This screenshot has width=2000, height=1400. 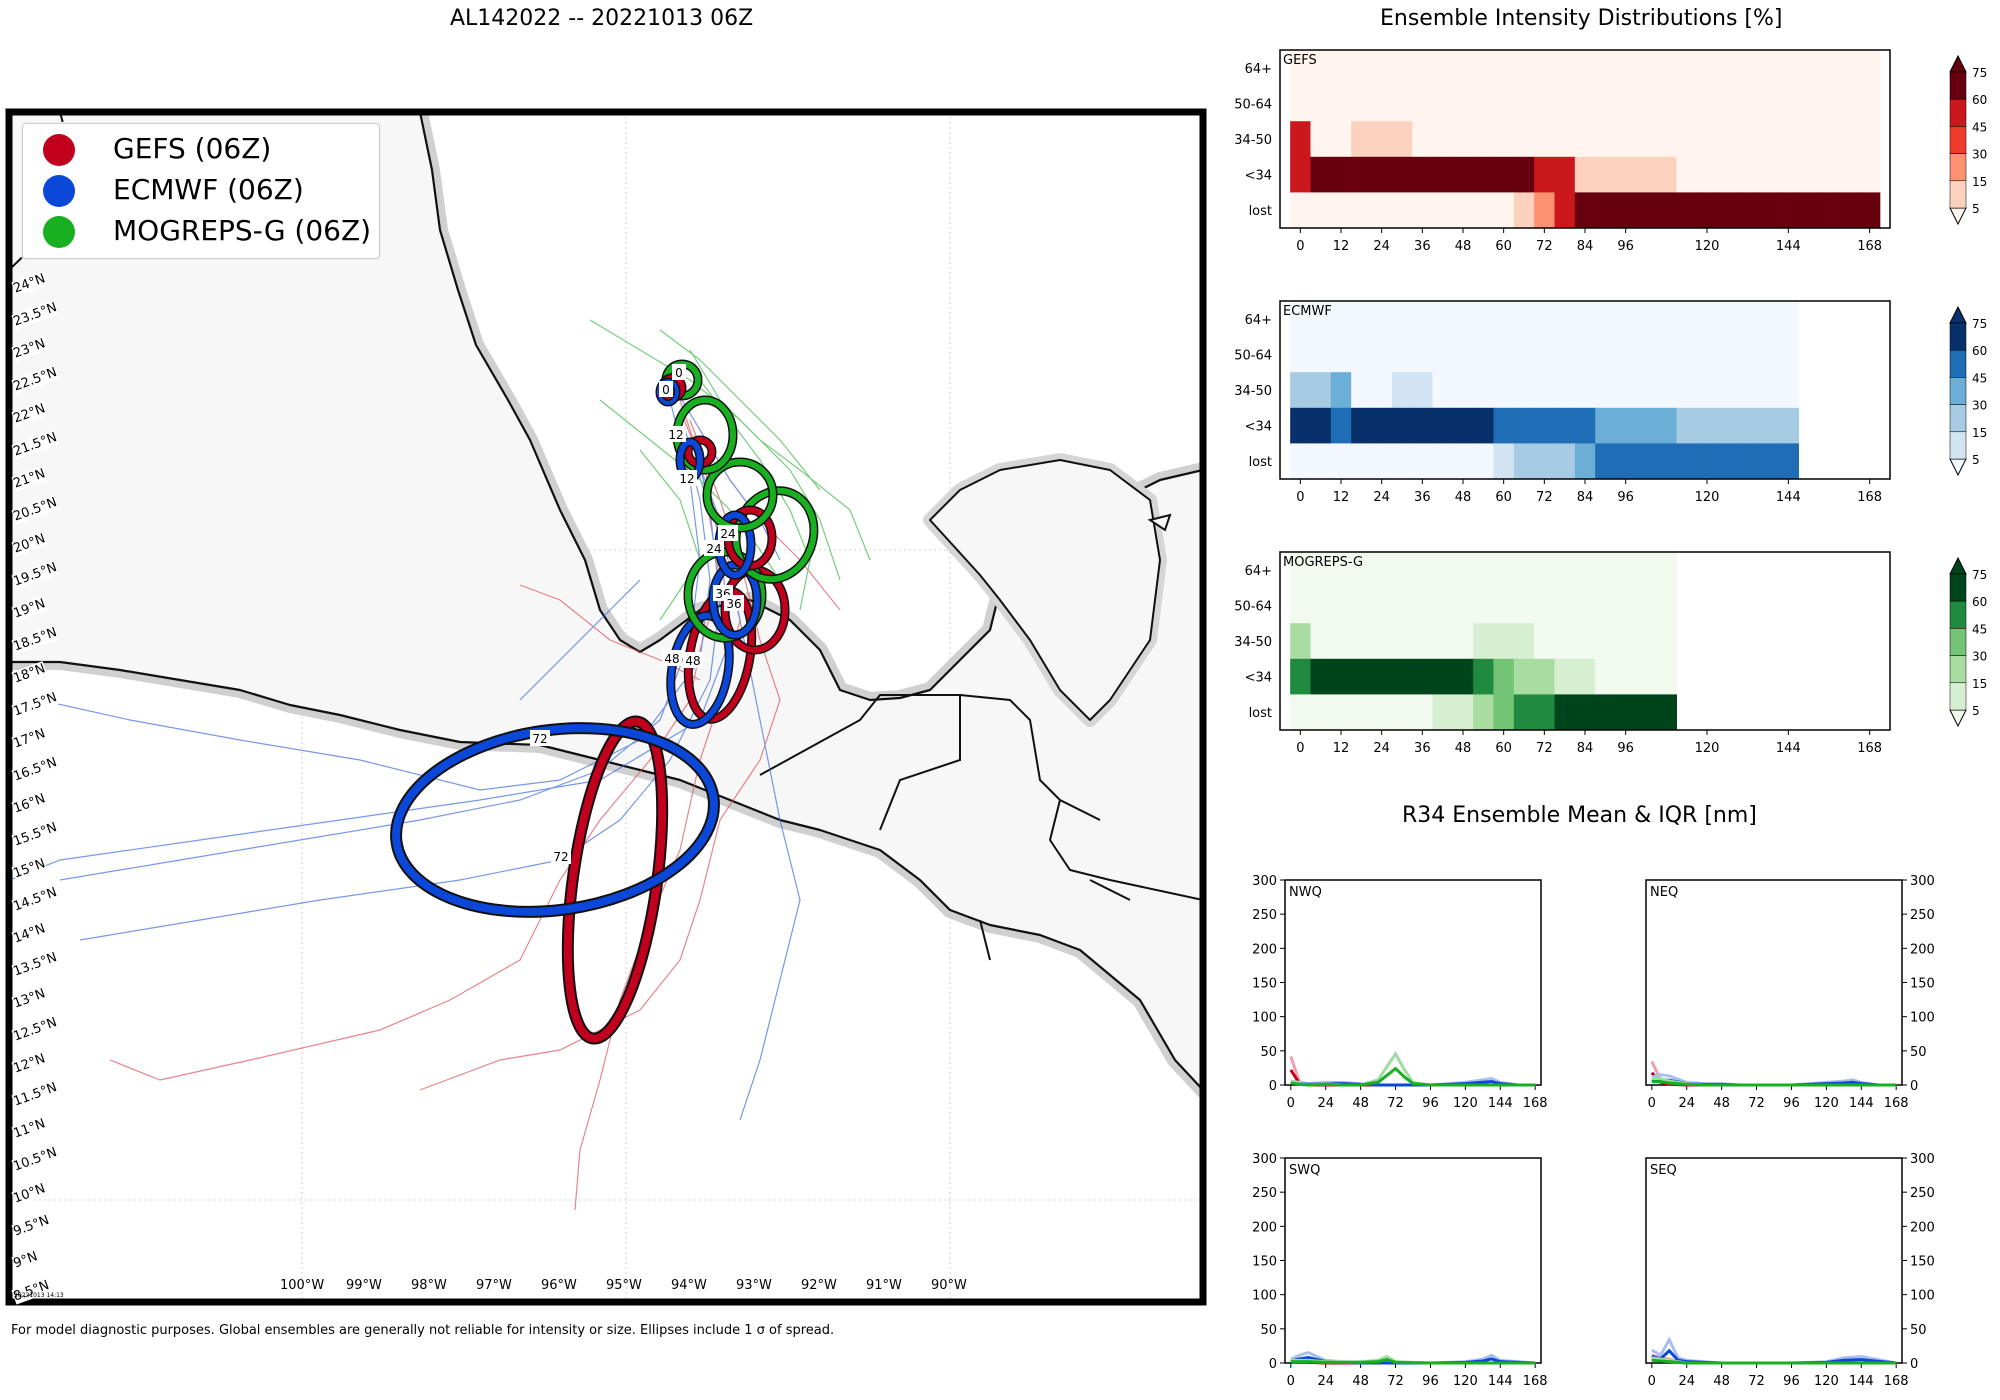 What do you see at coordinates (734, 603) in the screenshot?
I see `label-gefs-36: 36` at bounding box center [734, 603].